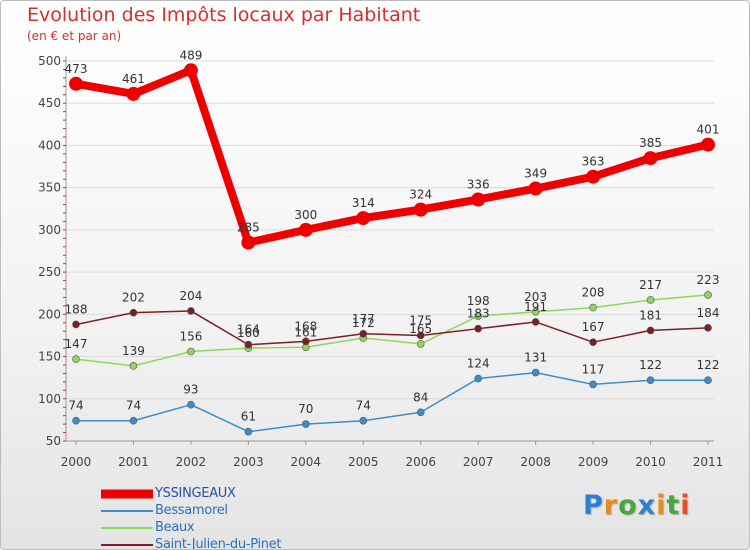  Describe the element at coordinates (191, 542) in the screenshot. I see `legend-item: Saint-Julien-du-Pinet` at that location.